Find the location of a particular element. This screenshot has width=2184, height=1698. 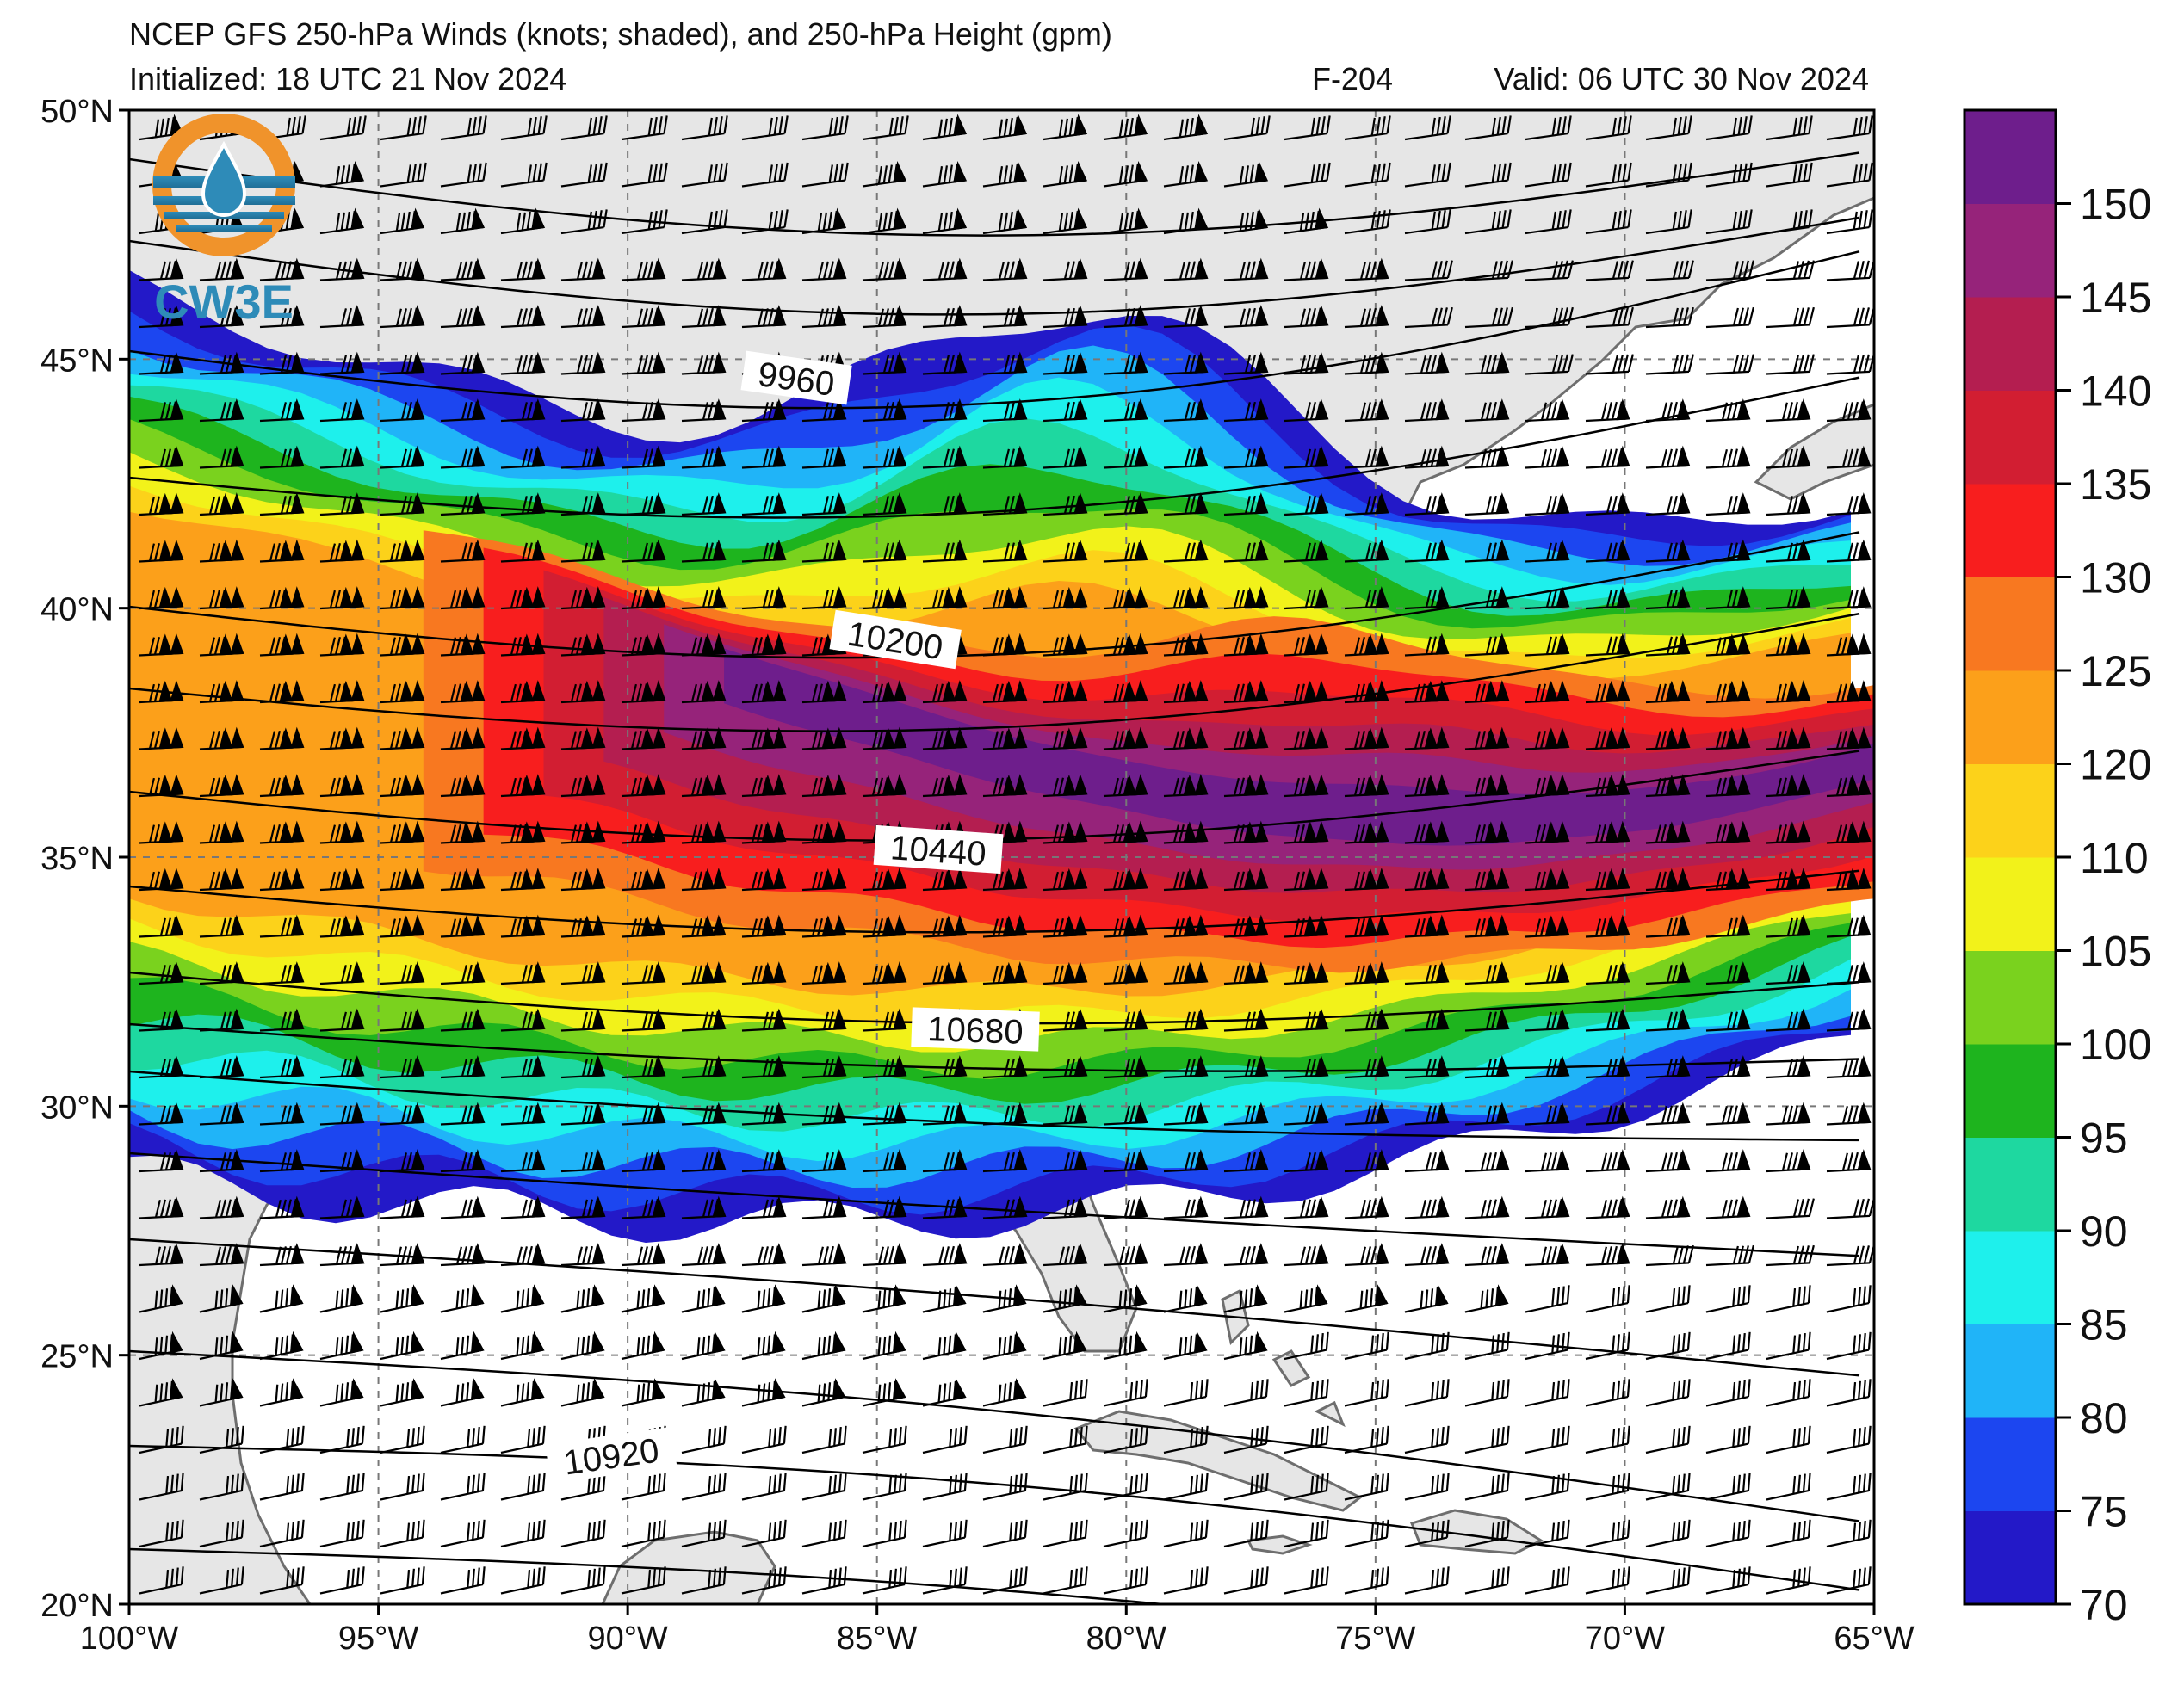

colorbar-tick-label: 125 is located at coordinates (2115, 671).